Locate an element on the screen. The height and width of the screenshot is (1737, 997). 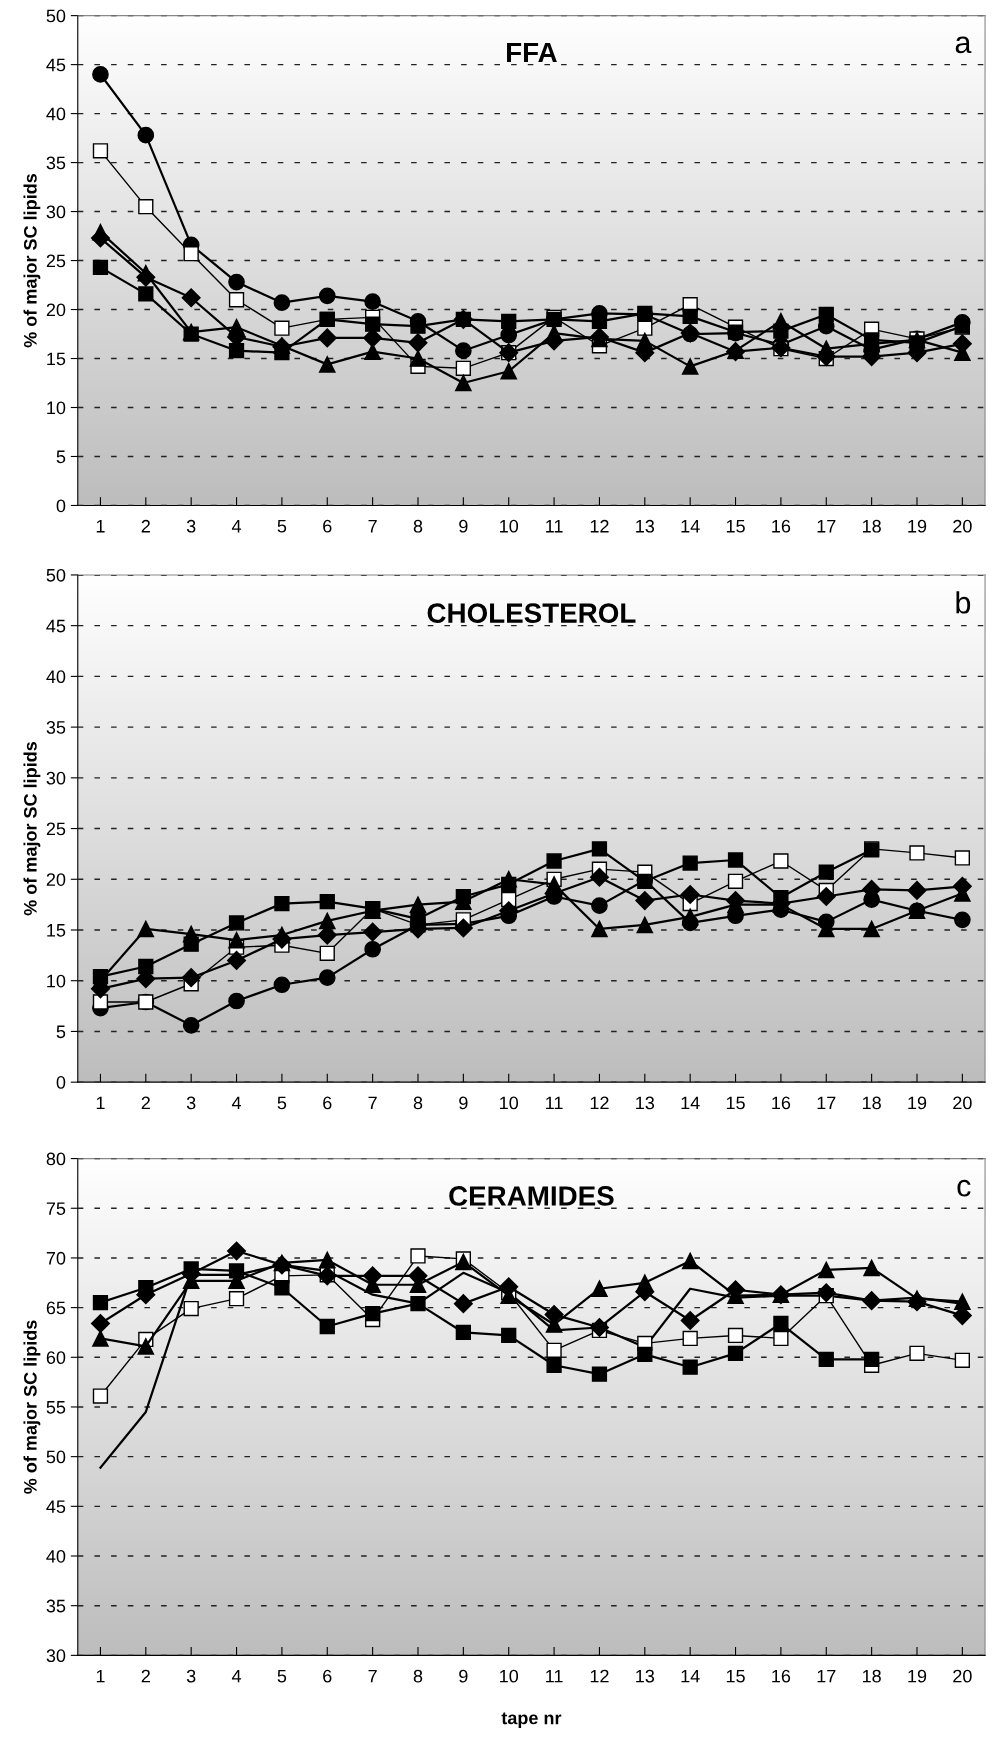
annotation: a is located at coordinates (963, 45).